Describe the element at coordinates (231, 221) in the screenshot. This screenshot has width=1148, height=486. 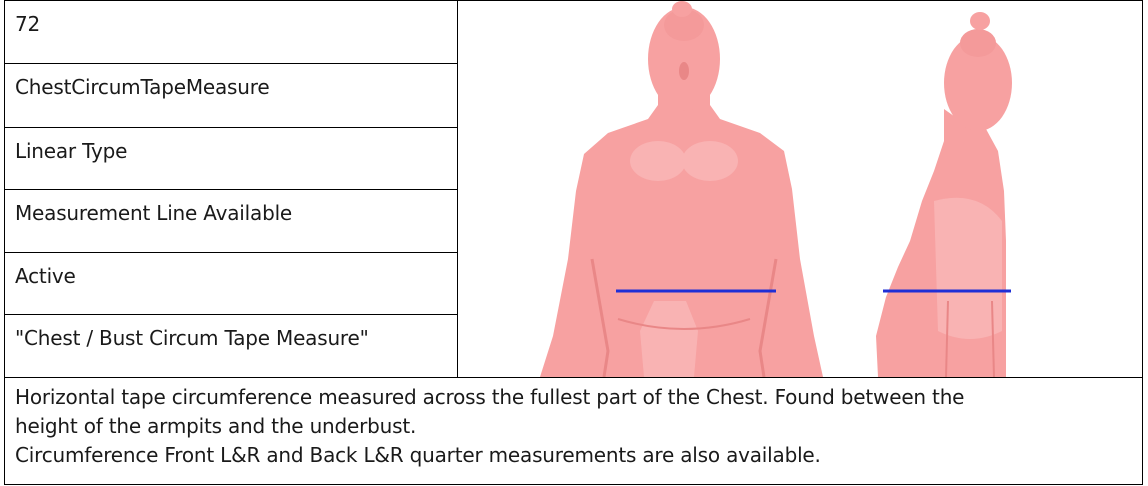
I see `measurement-line-status: Measurement Line Available` at that location.